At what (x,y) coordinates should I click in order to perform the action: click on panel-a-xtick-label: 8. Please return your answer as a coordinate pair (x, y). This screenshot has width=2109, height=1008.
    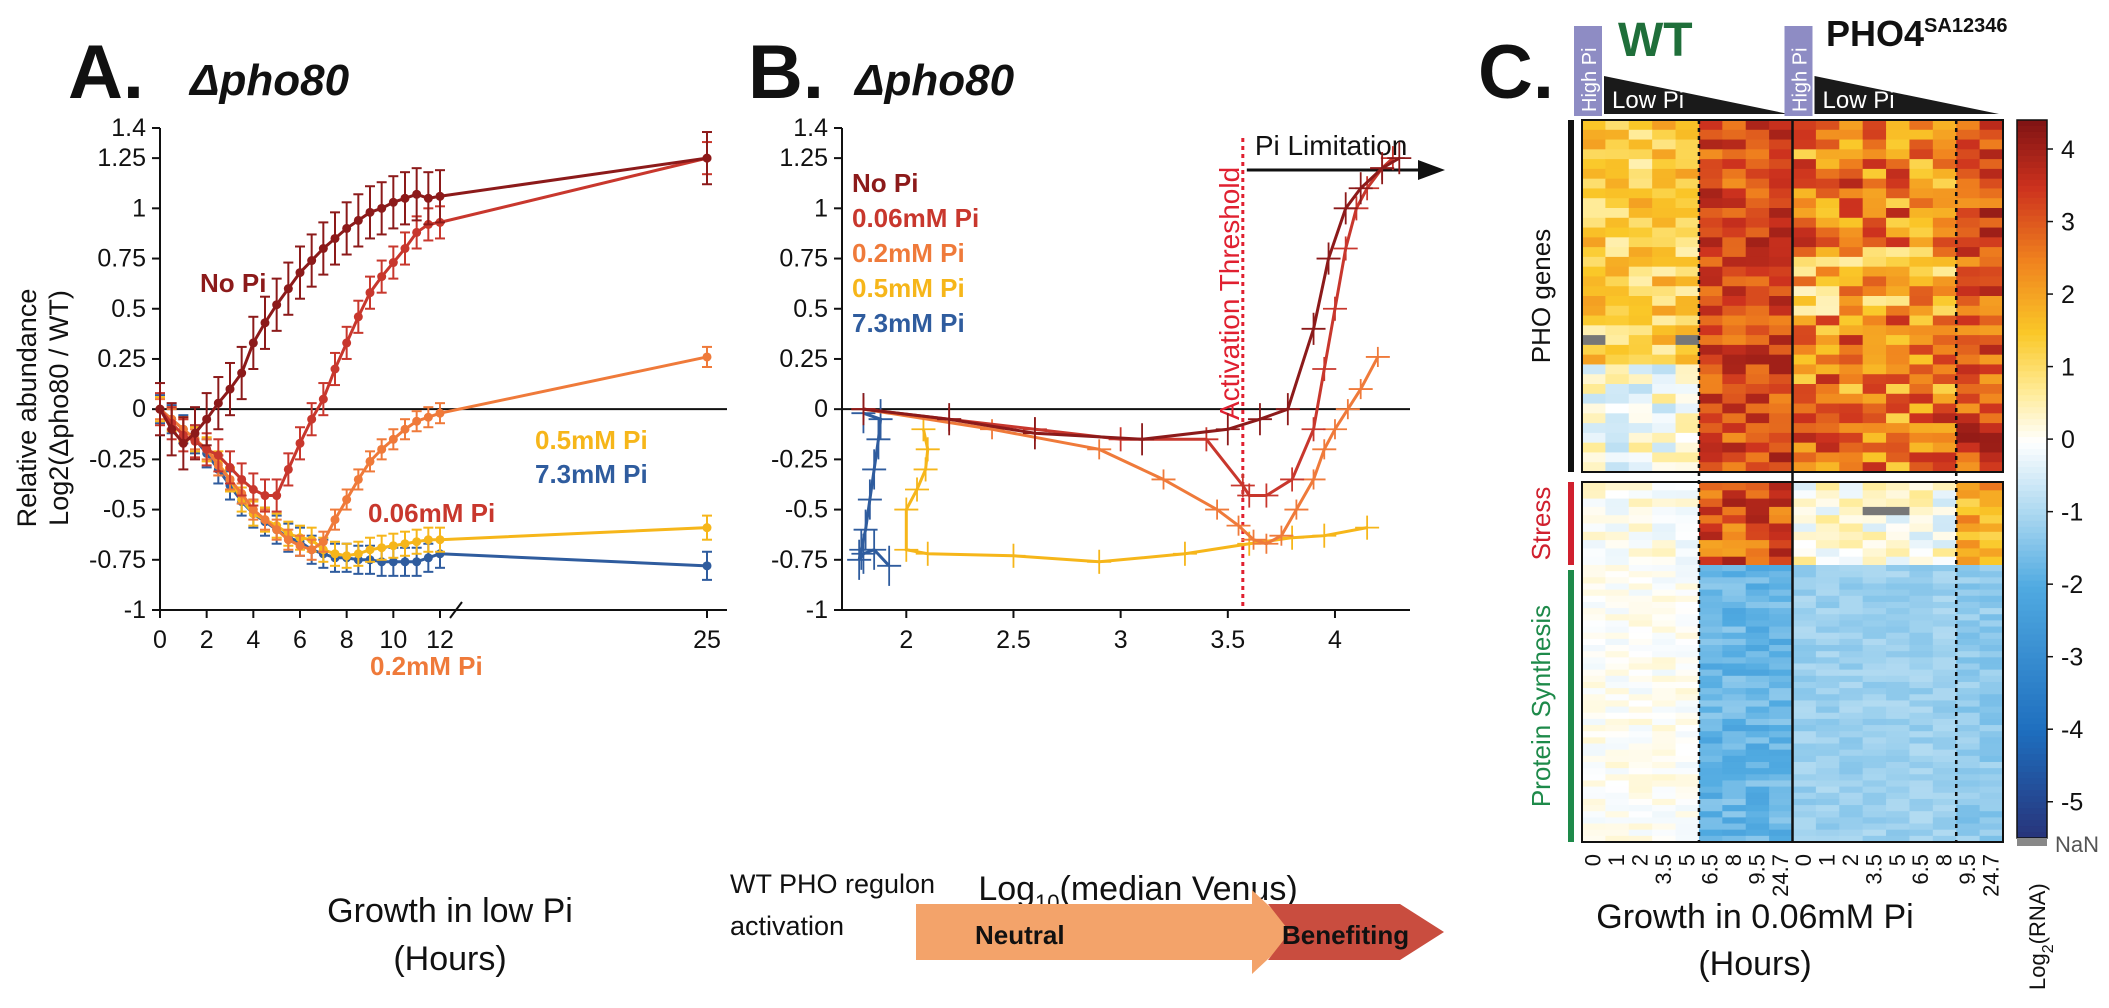
    Looking at the image, I should click on (347, 640).